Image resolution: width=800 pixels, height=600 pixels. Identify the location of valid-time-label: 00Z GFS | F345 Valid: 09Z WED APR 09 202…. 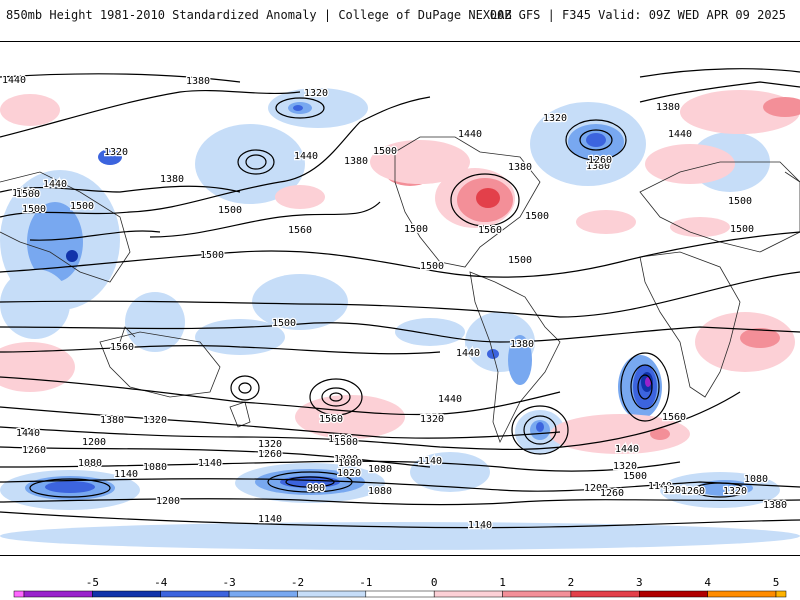
(637, 15).